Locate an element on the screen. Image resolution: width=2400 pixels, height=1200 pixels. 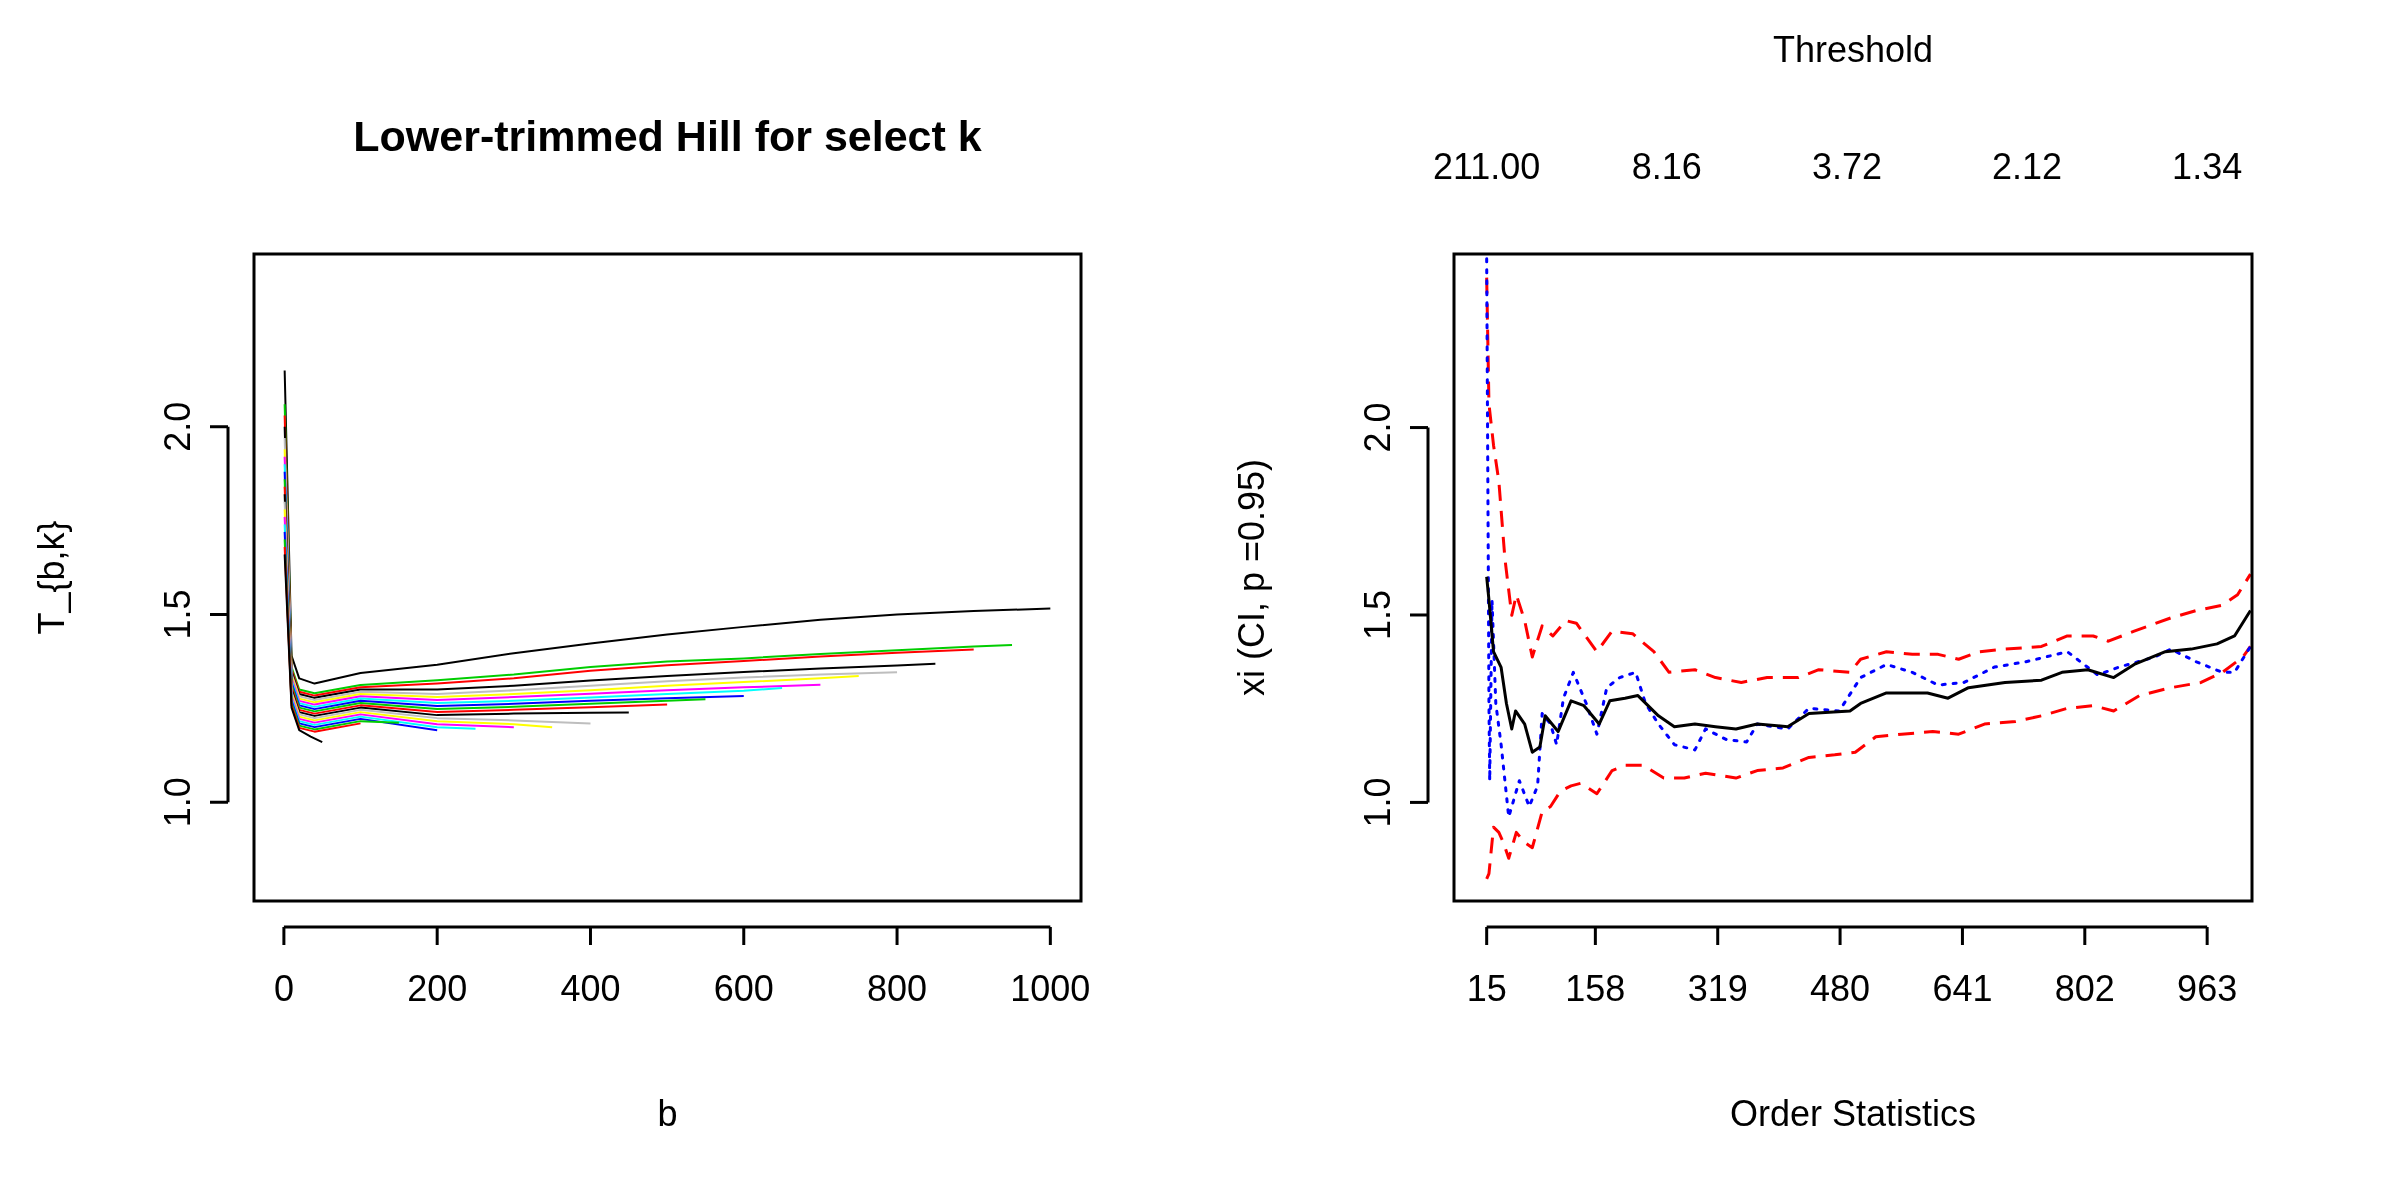
x-tick-label: 200 is located at coordinates (437, 988).